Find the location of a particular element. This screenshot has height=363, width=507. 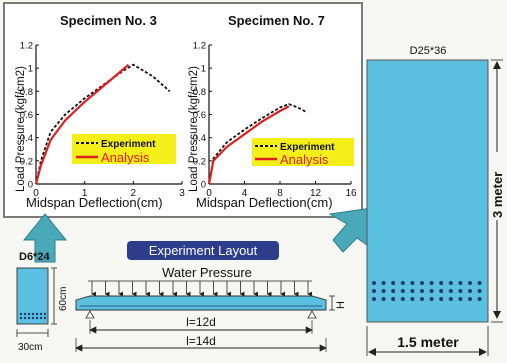

chart2-x-tick-label: 0 is located at coordinates (209, 193).